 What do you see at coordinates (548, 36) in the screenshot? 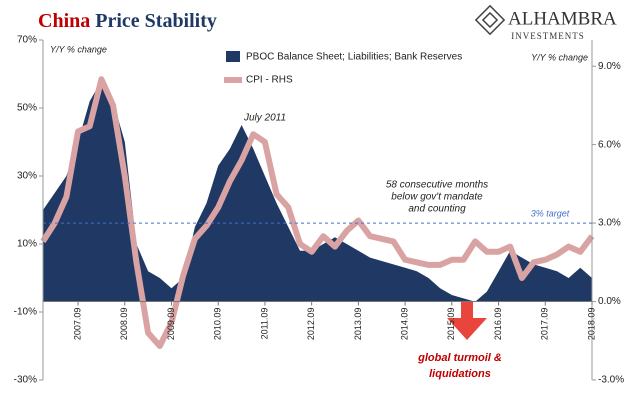
I see `logo-text: INVESTMENTS` at bounding box center [548, 36].